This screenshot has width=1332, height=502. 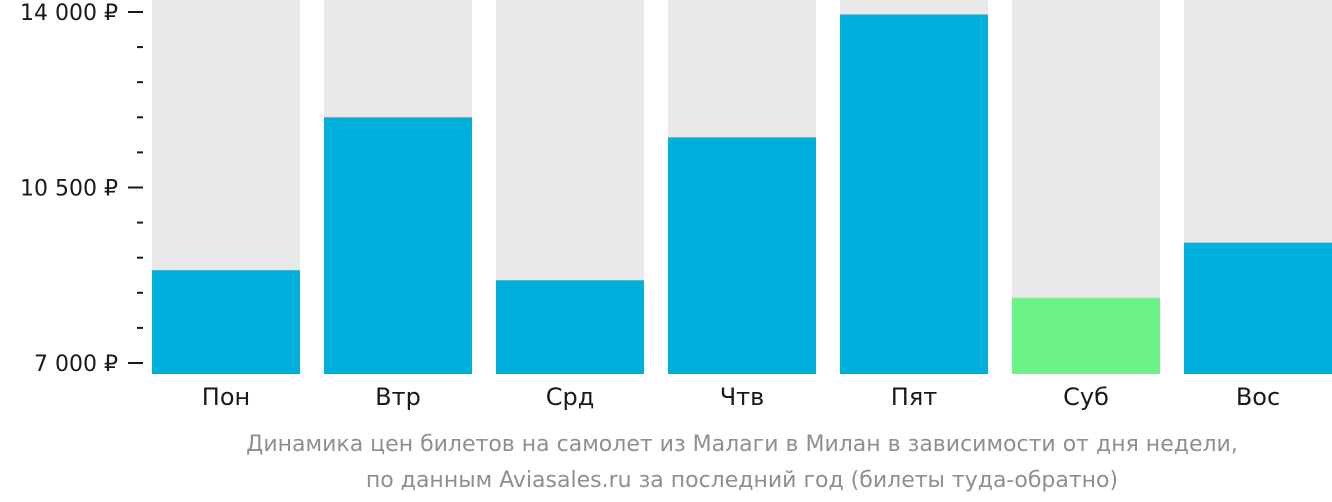 I want to click on y-tick-label: 7 000 ₽, so click(x=76, y=364).